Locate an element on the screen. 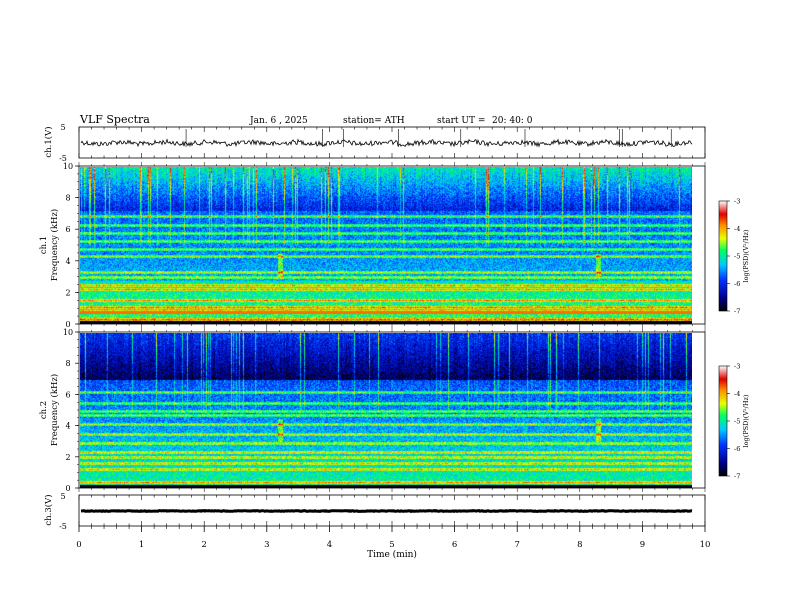 This screenshot has height=612, width=792. ch3-waveform-panel: 5 -5 ch.3(V) is located at coordinates (374, 511).